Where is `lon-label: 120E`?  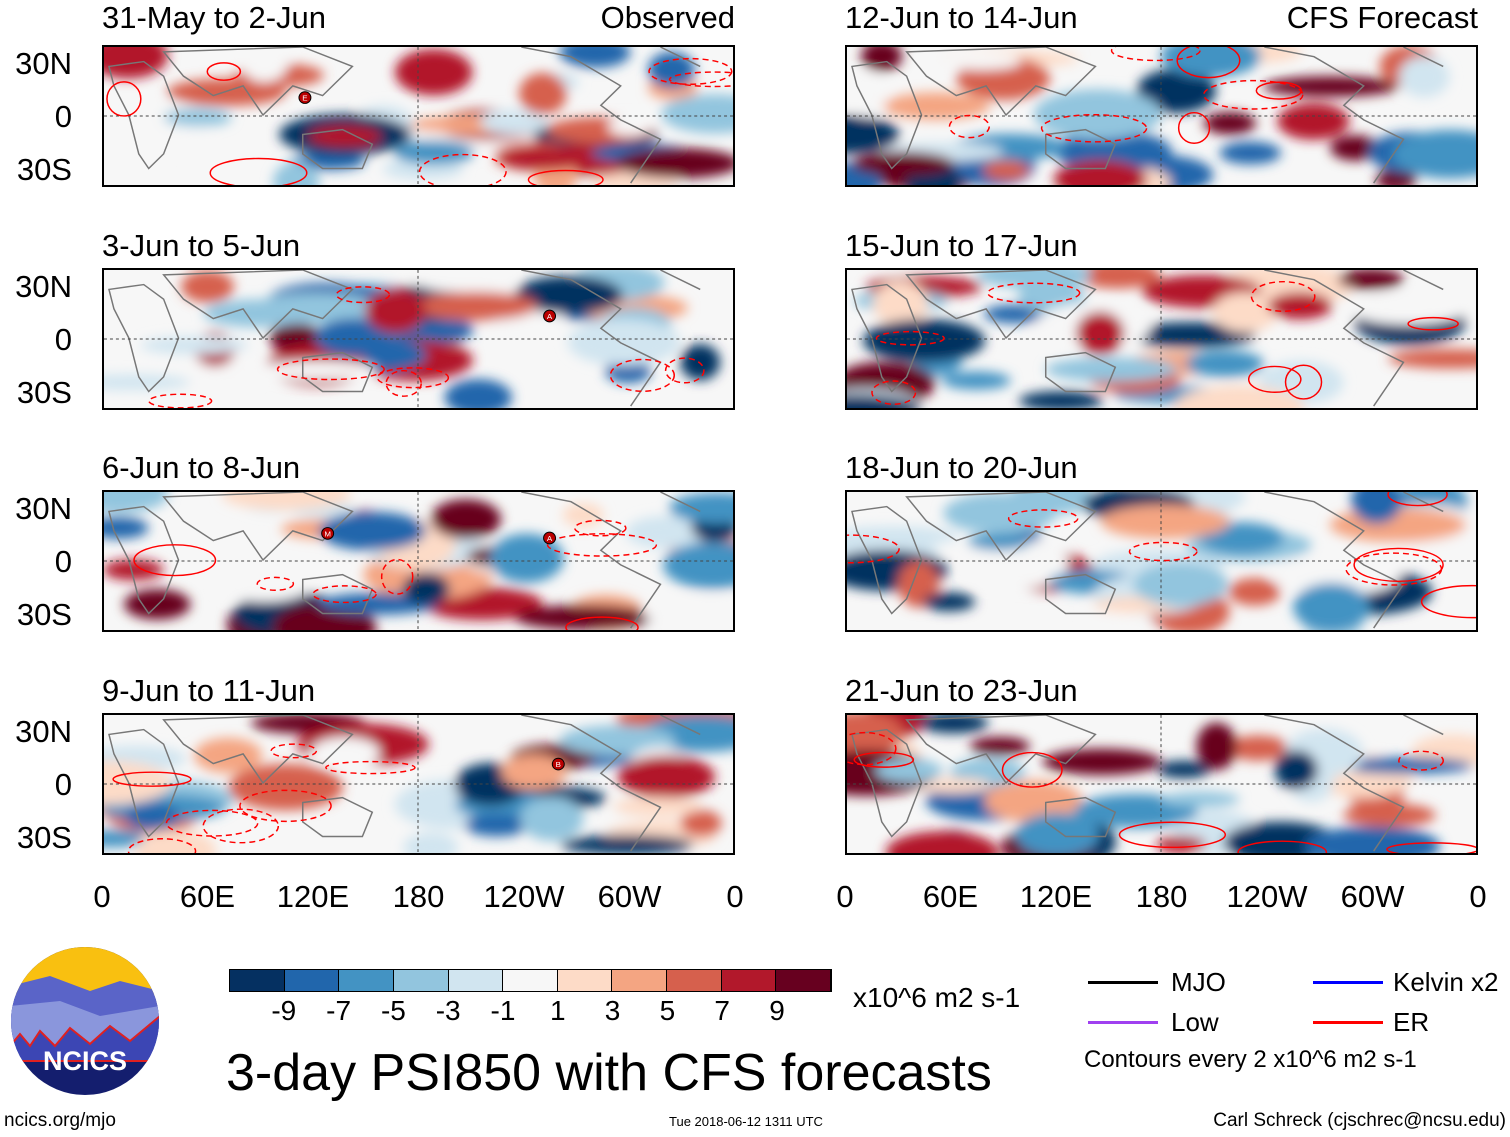
lon-label: 120E is located at coordinates (1056, 896).